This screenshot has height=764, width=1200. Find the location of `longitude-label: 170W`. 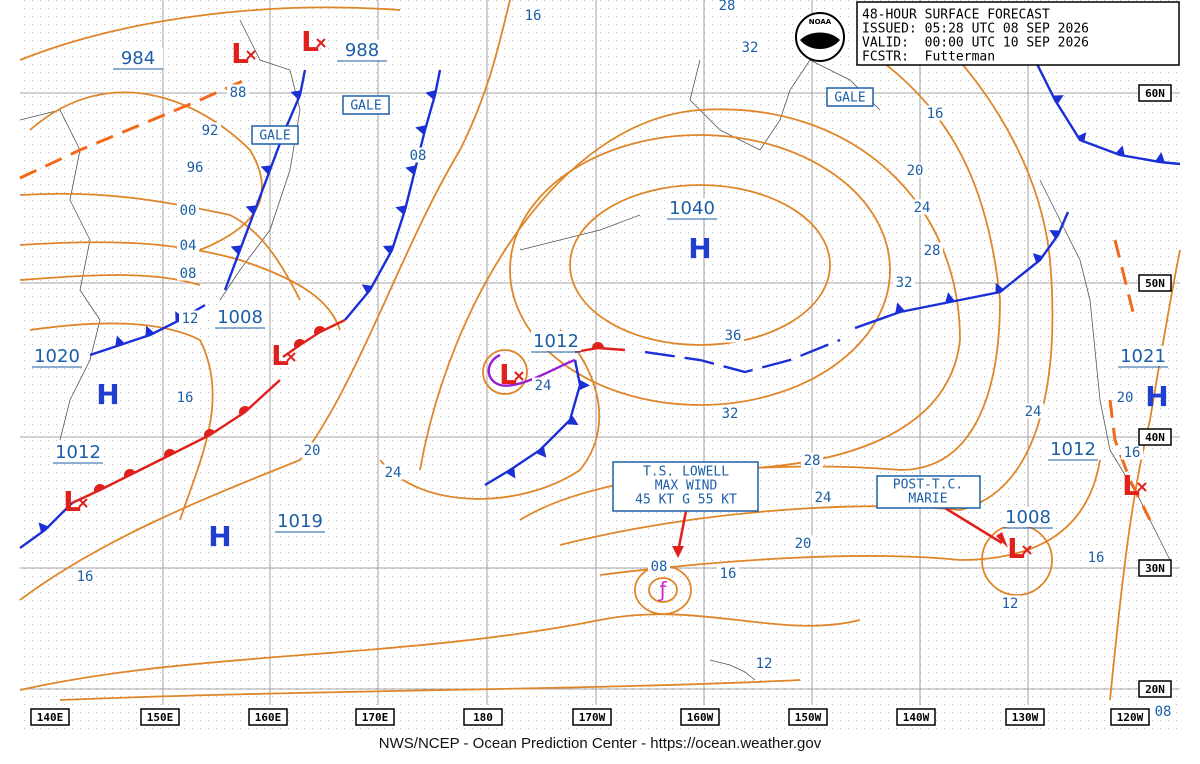

longitude-label: 170W is located at coordinates (592, 717).